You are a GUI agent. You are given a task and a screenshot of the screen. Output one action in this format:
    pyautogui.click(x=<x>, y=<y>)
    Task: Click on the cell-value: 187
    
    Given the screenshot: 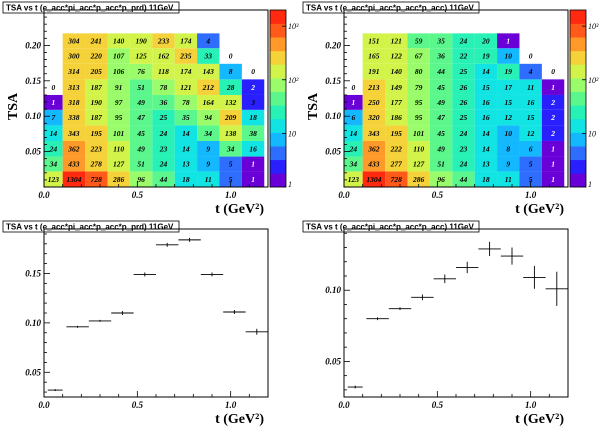 What is the action you would take?
    pyautogui.click(x=97, y=87)
    